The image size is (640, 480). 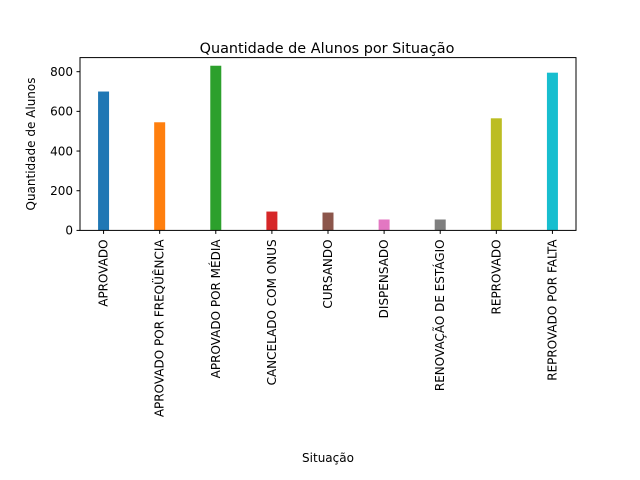 What do you see at coordinates (439, 315) in the screenshot?
I see `x-tick-label: RENOVAÇÃO DE ESTÁGIO` at bounding box center [439, 315].